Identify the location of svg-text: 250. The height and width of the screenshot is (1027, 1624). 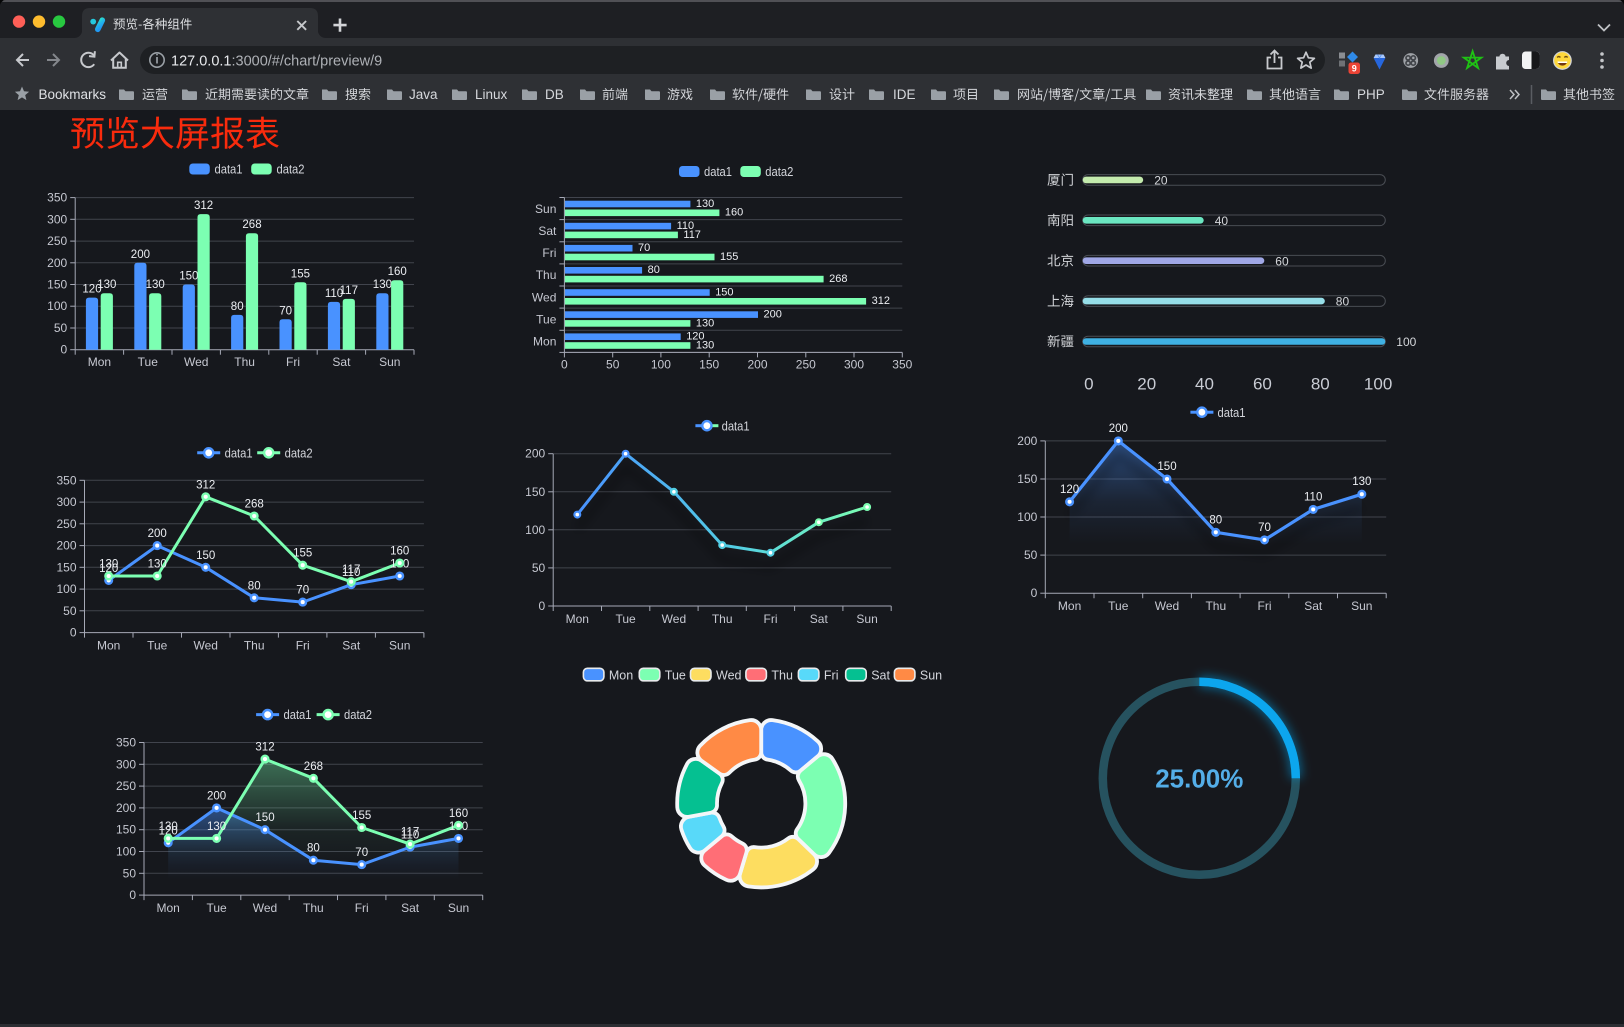
(126, 786).